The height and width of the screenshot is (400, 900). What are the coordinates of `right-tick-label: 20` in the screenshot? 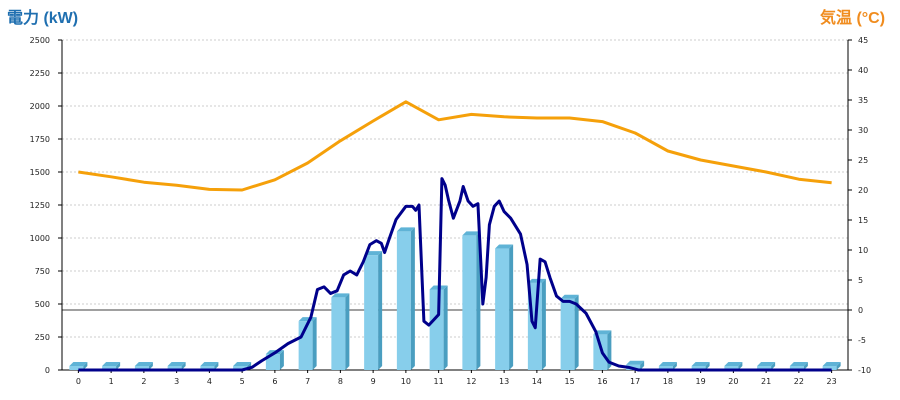 It's located at (863, 190).